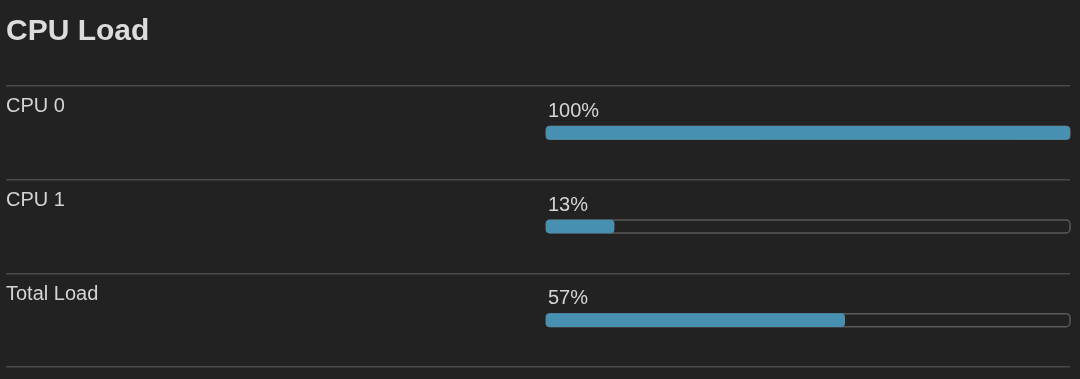 Image resolution: width=1080 pixels, height=379 pixels. Describe the element at coordinates (574, 109) in the screenshot. I see `data-label: 100%` at that location.